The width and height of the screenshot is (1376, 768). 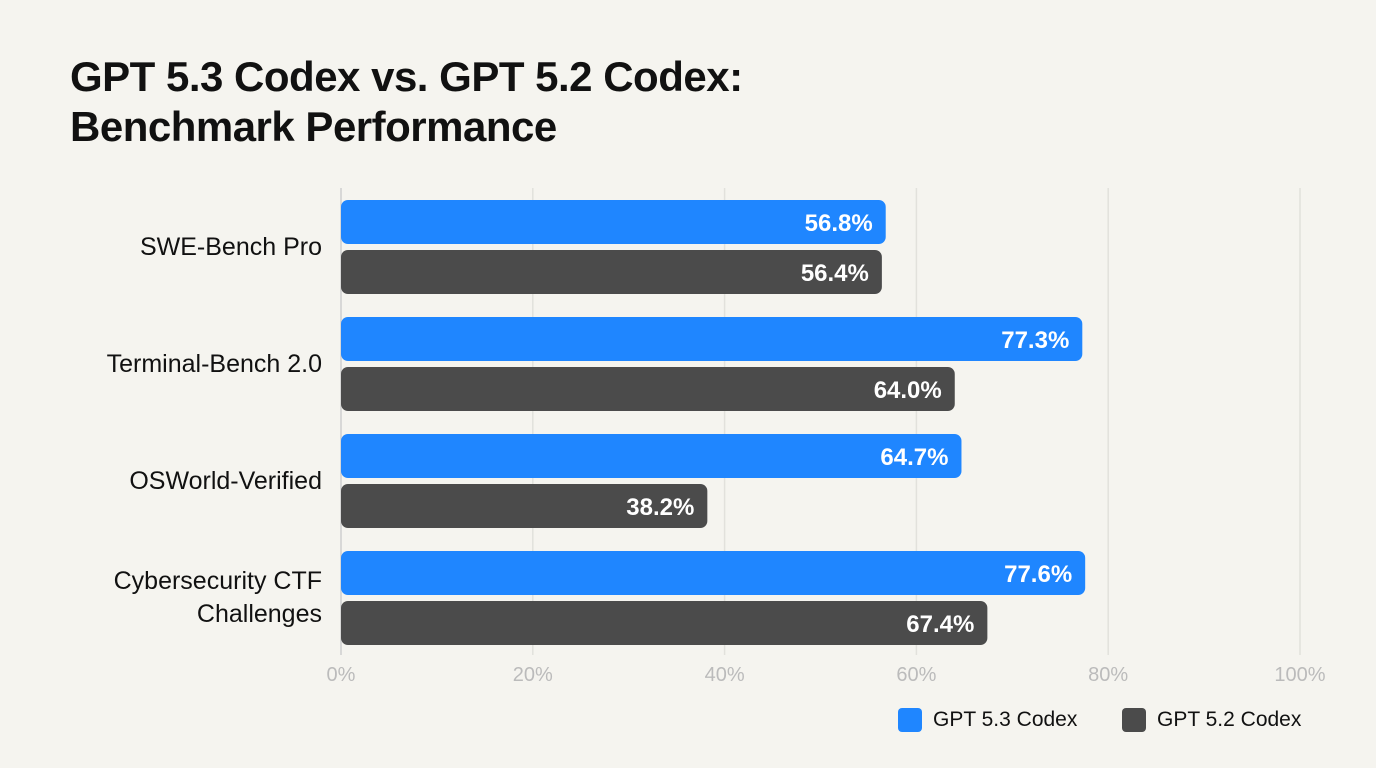 I want to click on category-label: Terminal-Bench 2.0, so click(x=214, y=363).